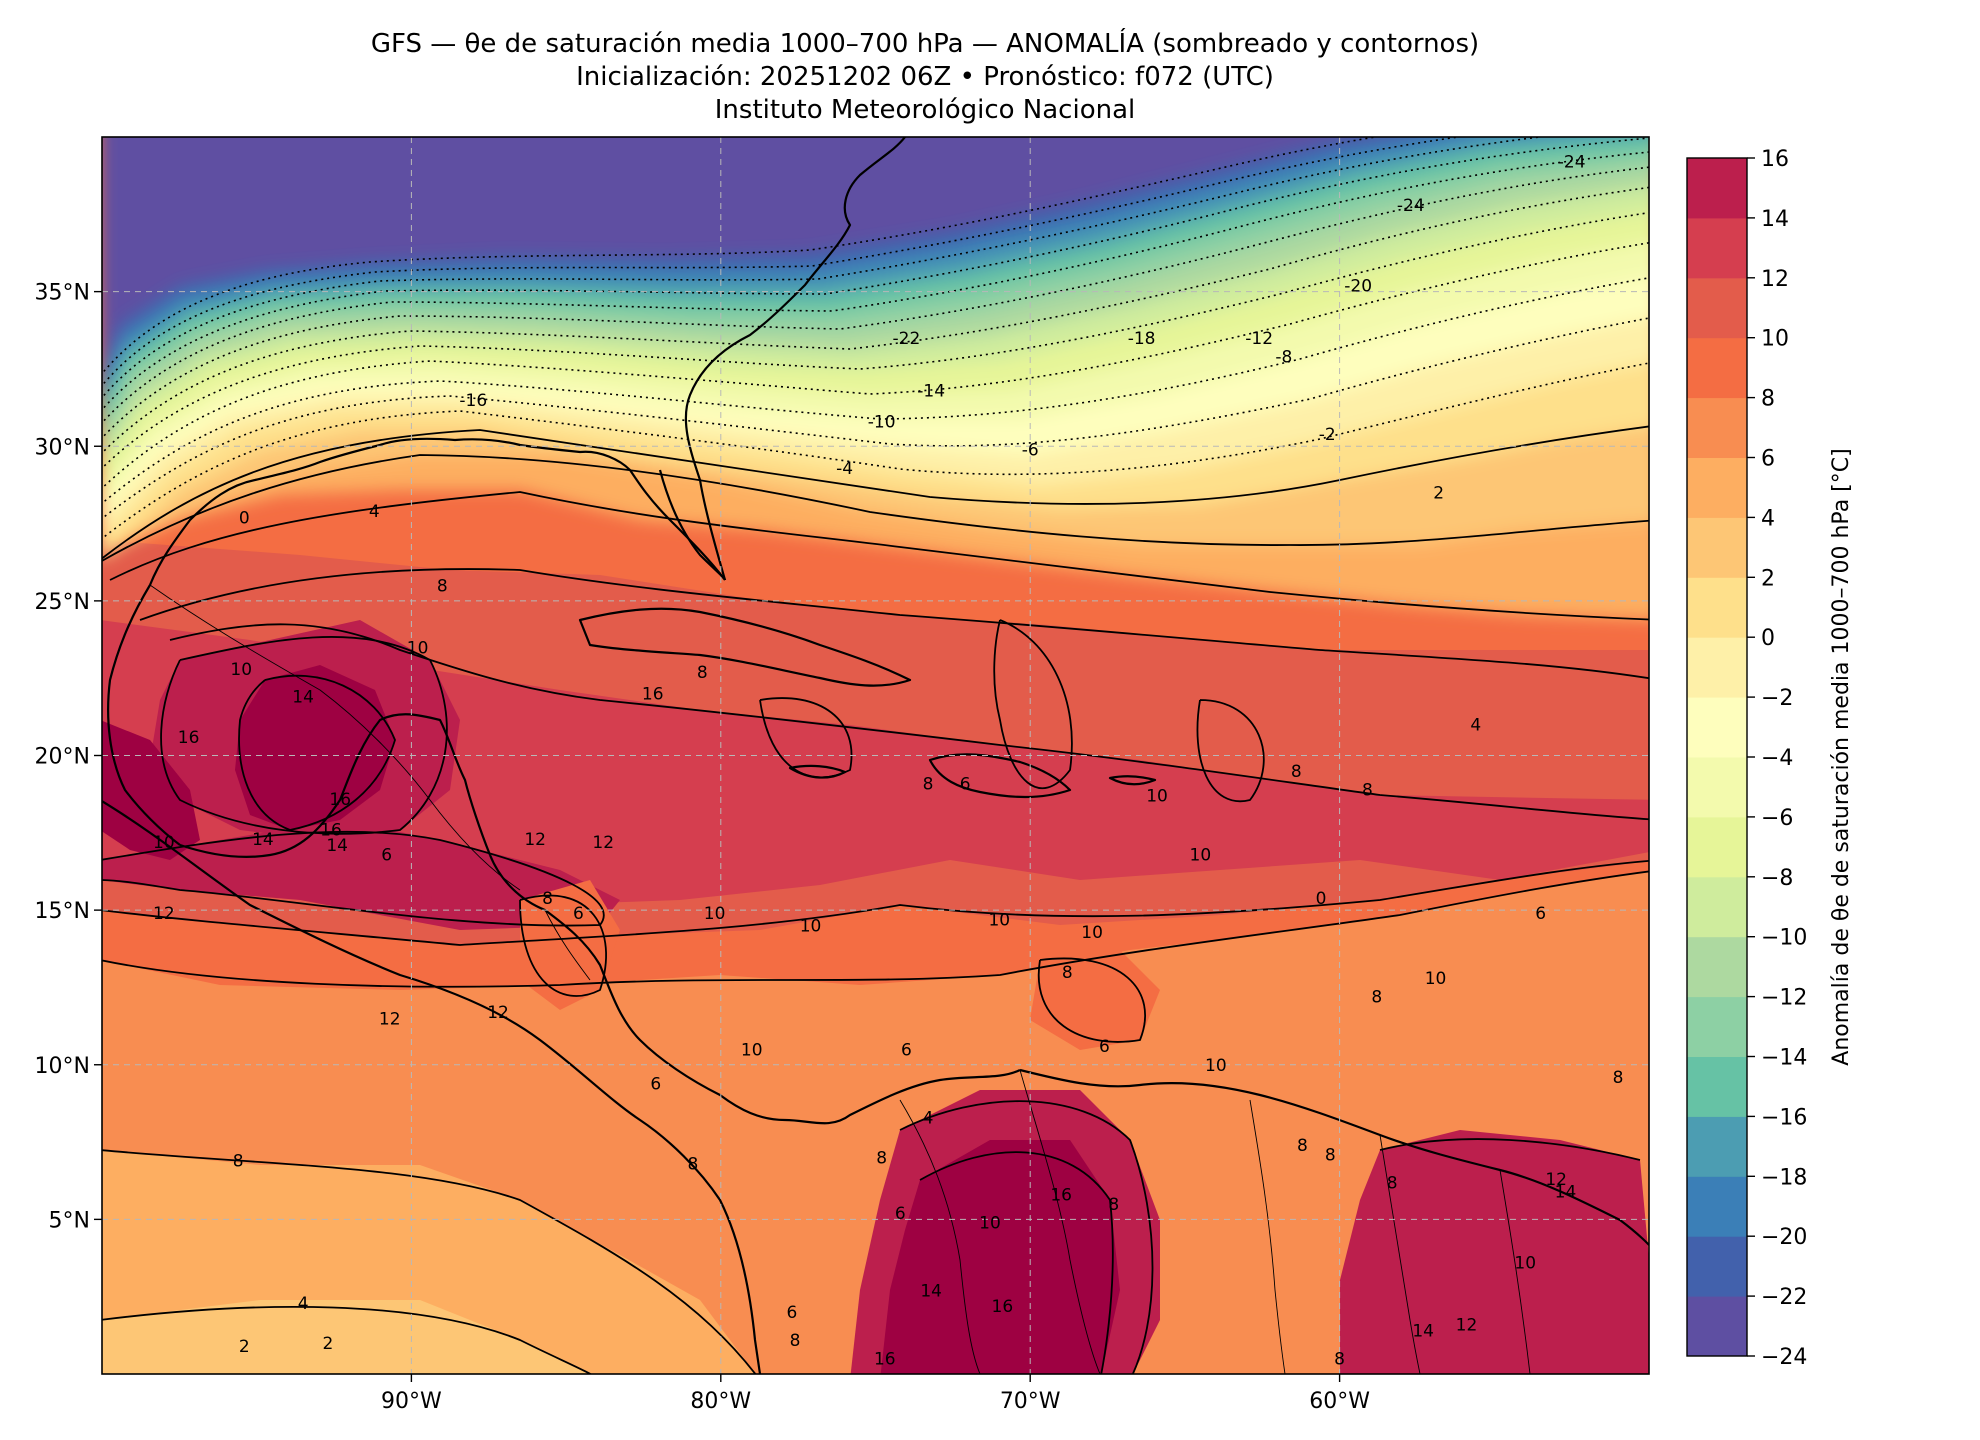  I want to click on colorbar-tick-label: 2, so click(1768, 578).